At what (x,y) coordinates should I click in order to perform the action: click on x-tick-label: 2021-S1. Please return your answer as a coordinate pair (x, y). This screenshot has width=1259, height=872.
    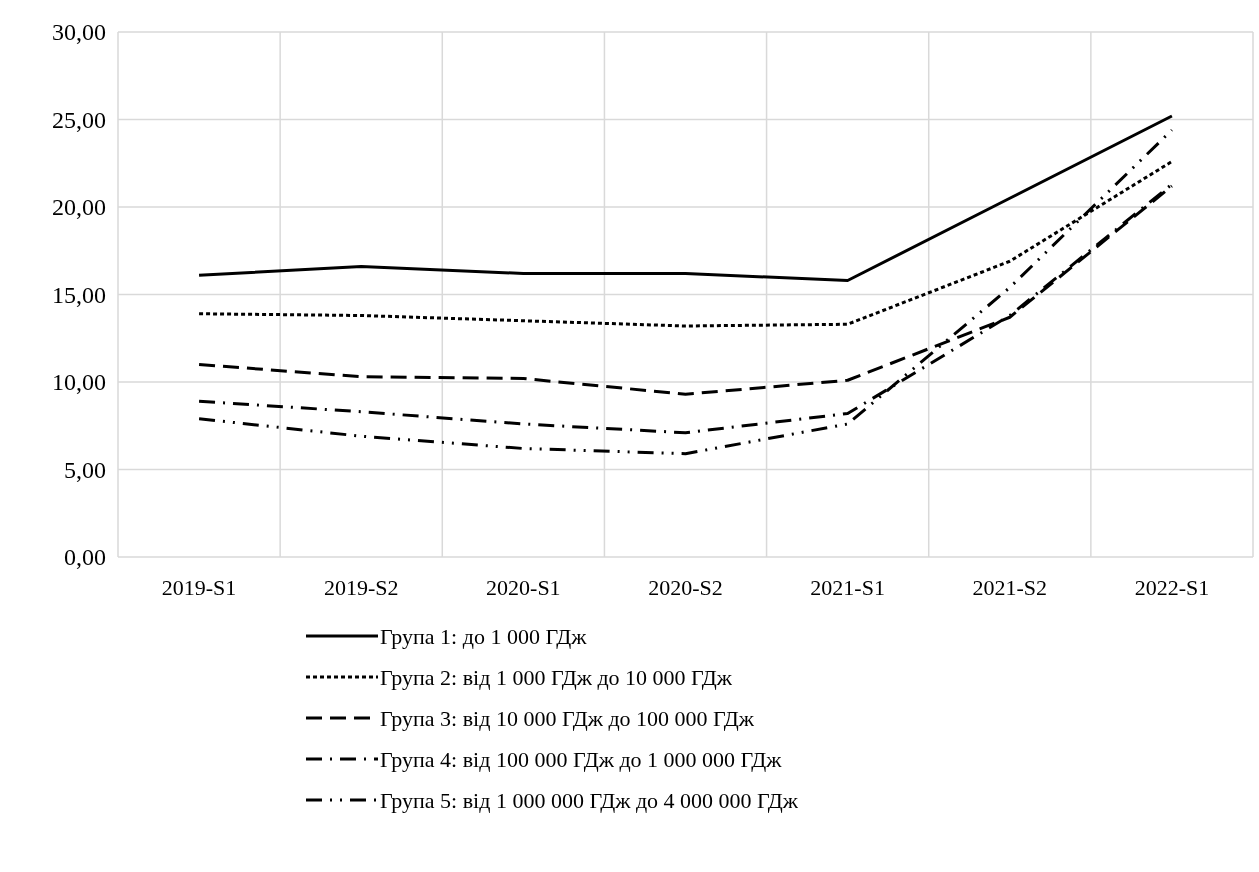
    Looking at the image, I should click on (847, 587).